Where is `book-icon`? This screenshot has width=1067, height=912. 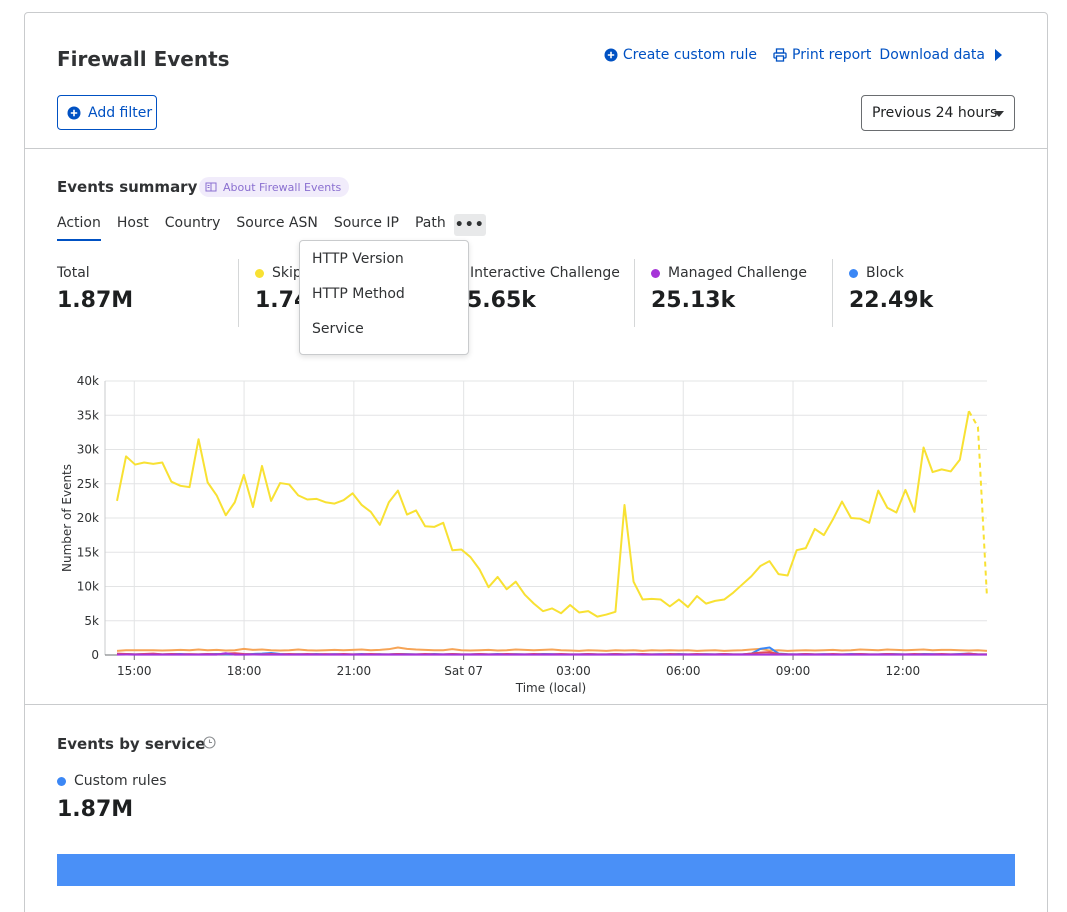 book-icon is located at coordinates (211, 187).